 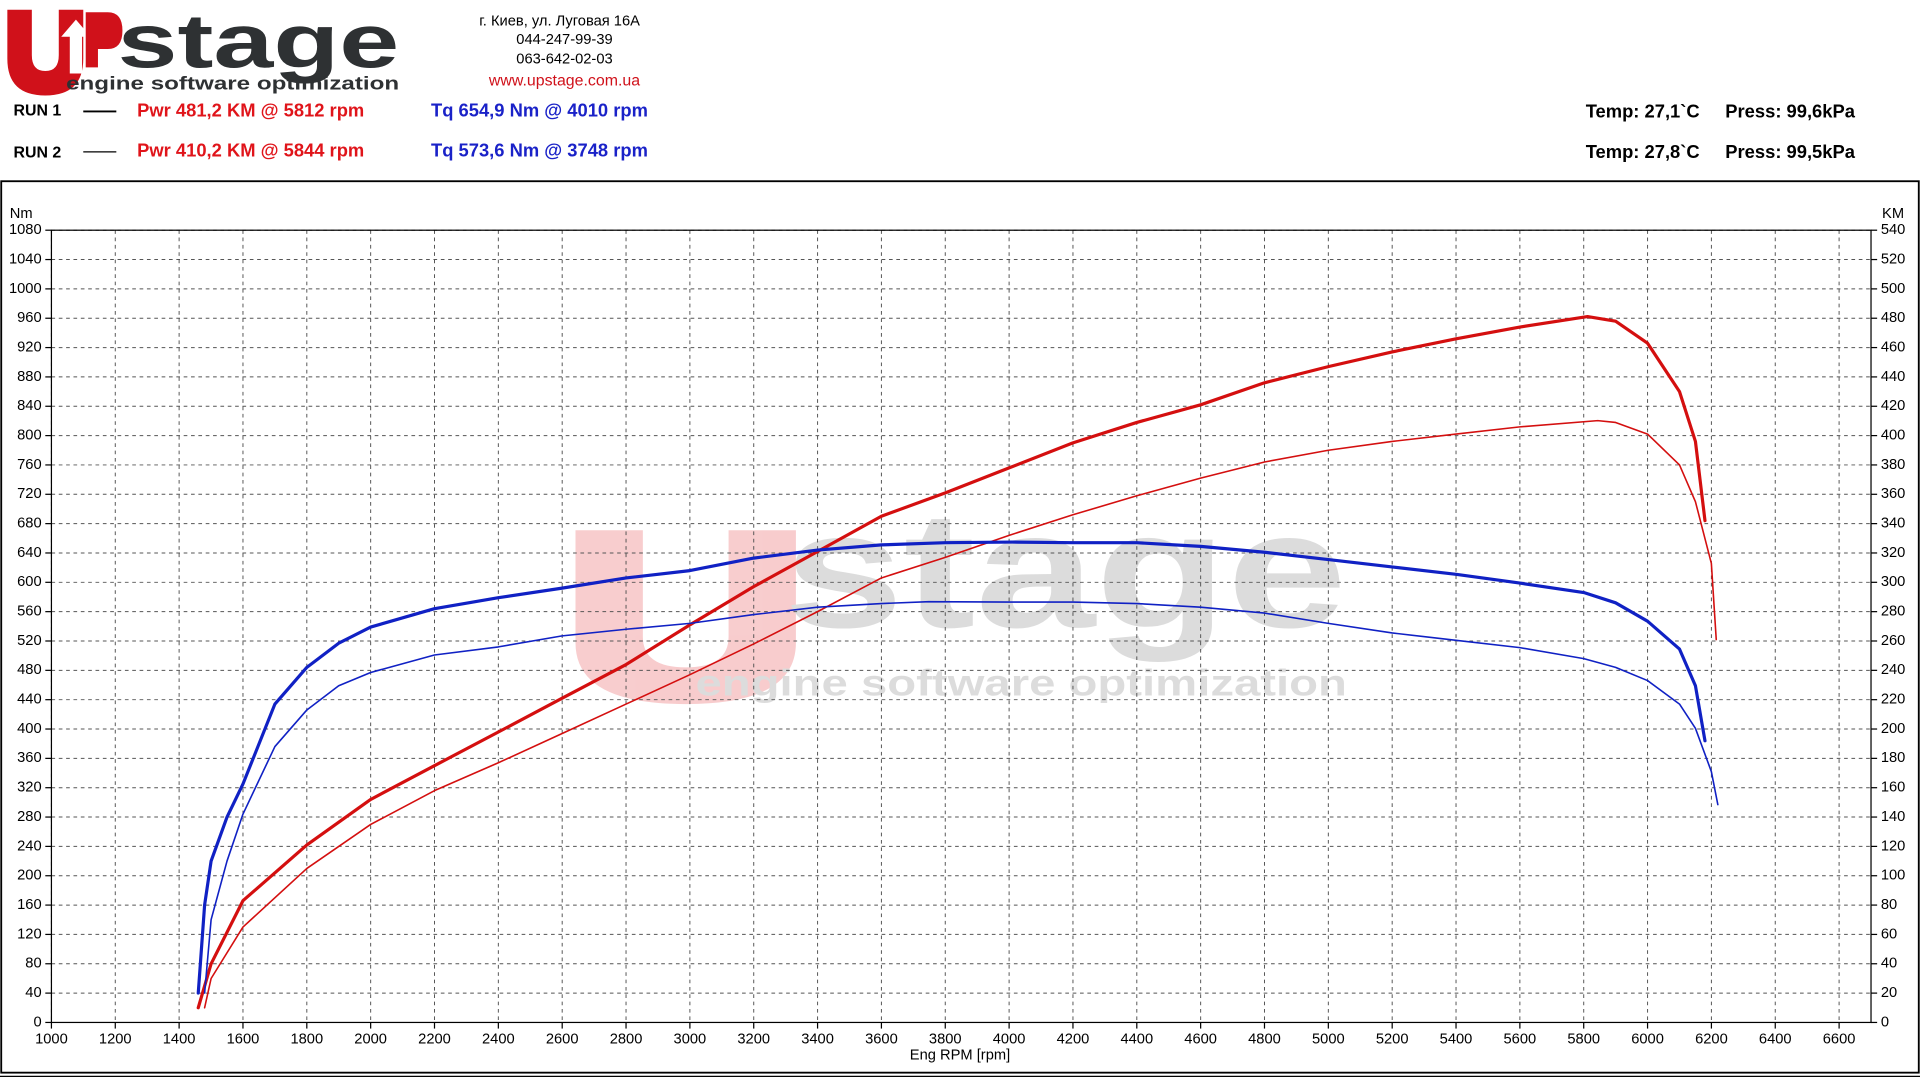 I want to click on address-line: г. Киев, ул. Луговая 16А, so click(x=559, y=22).